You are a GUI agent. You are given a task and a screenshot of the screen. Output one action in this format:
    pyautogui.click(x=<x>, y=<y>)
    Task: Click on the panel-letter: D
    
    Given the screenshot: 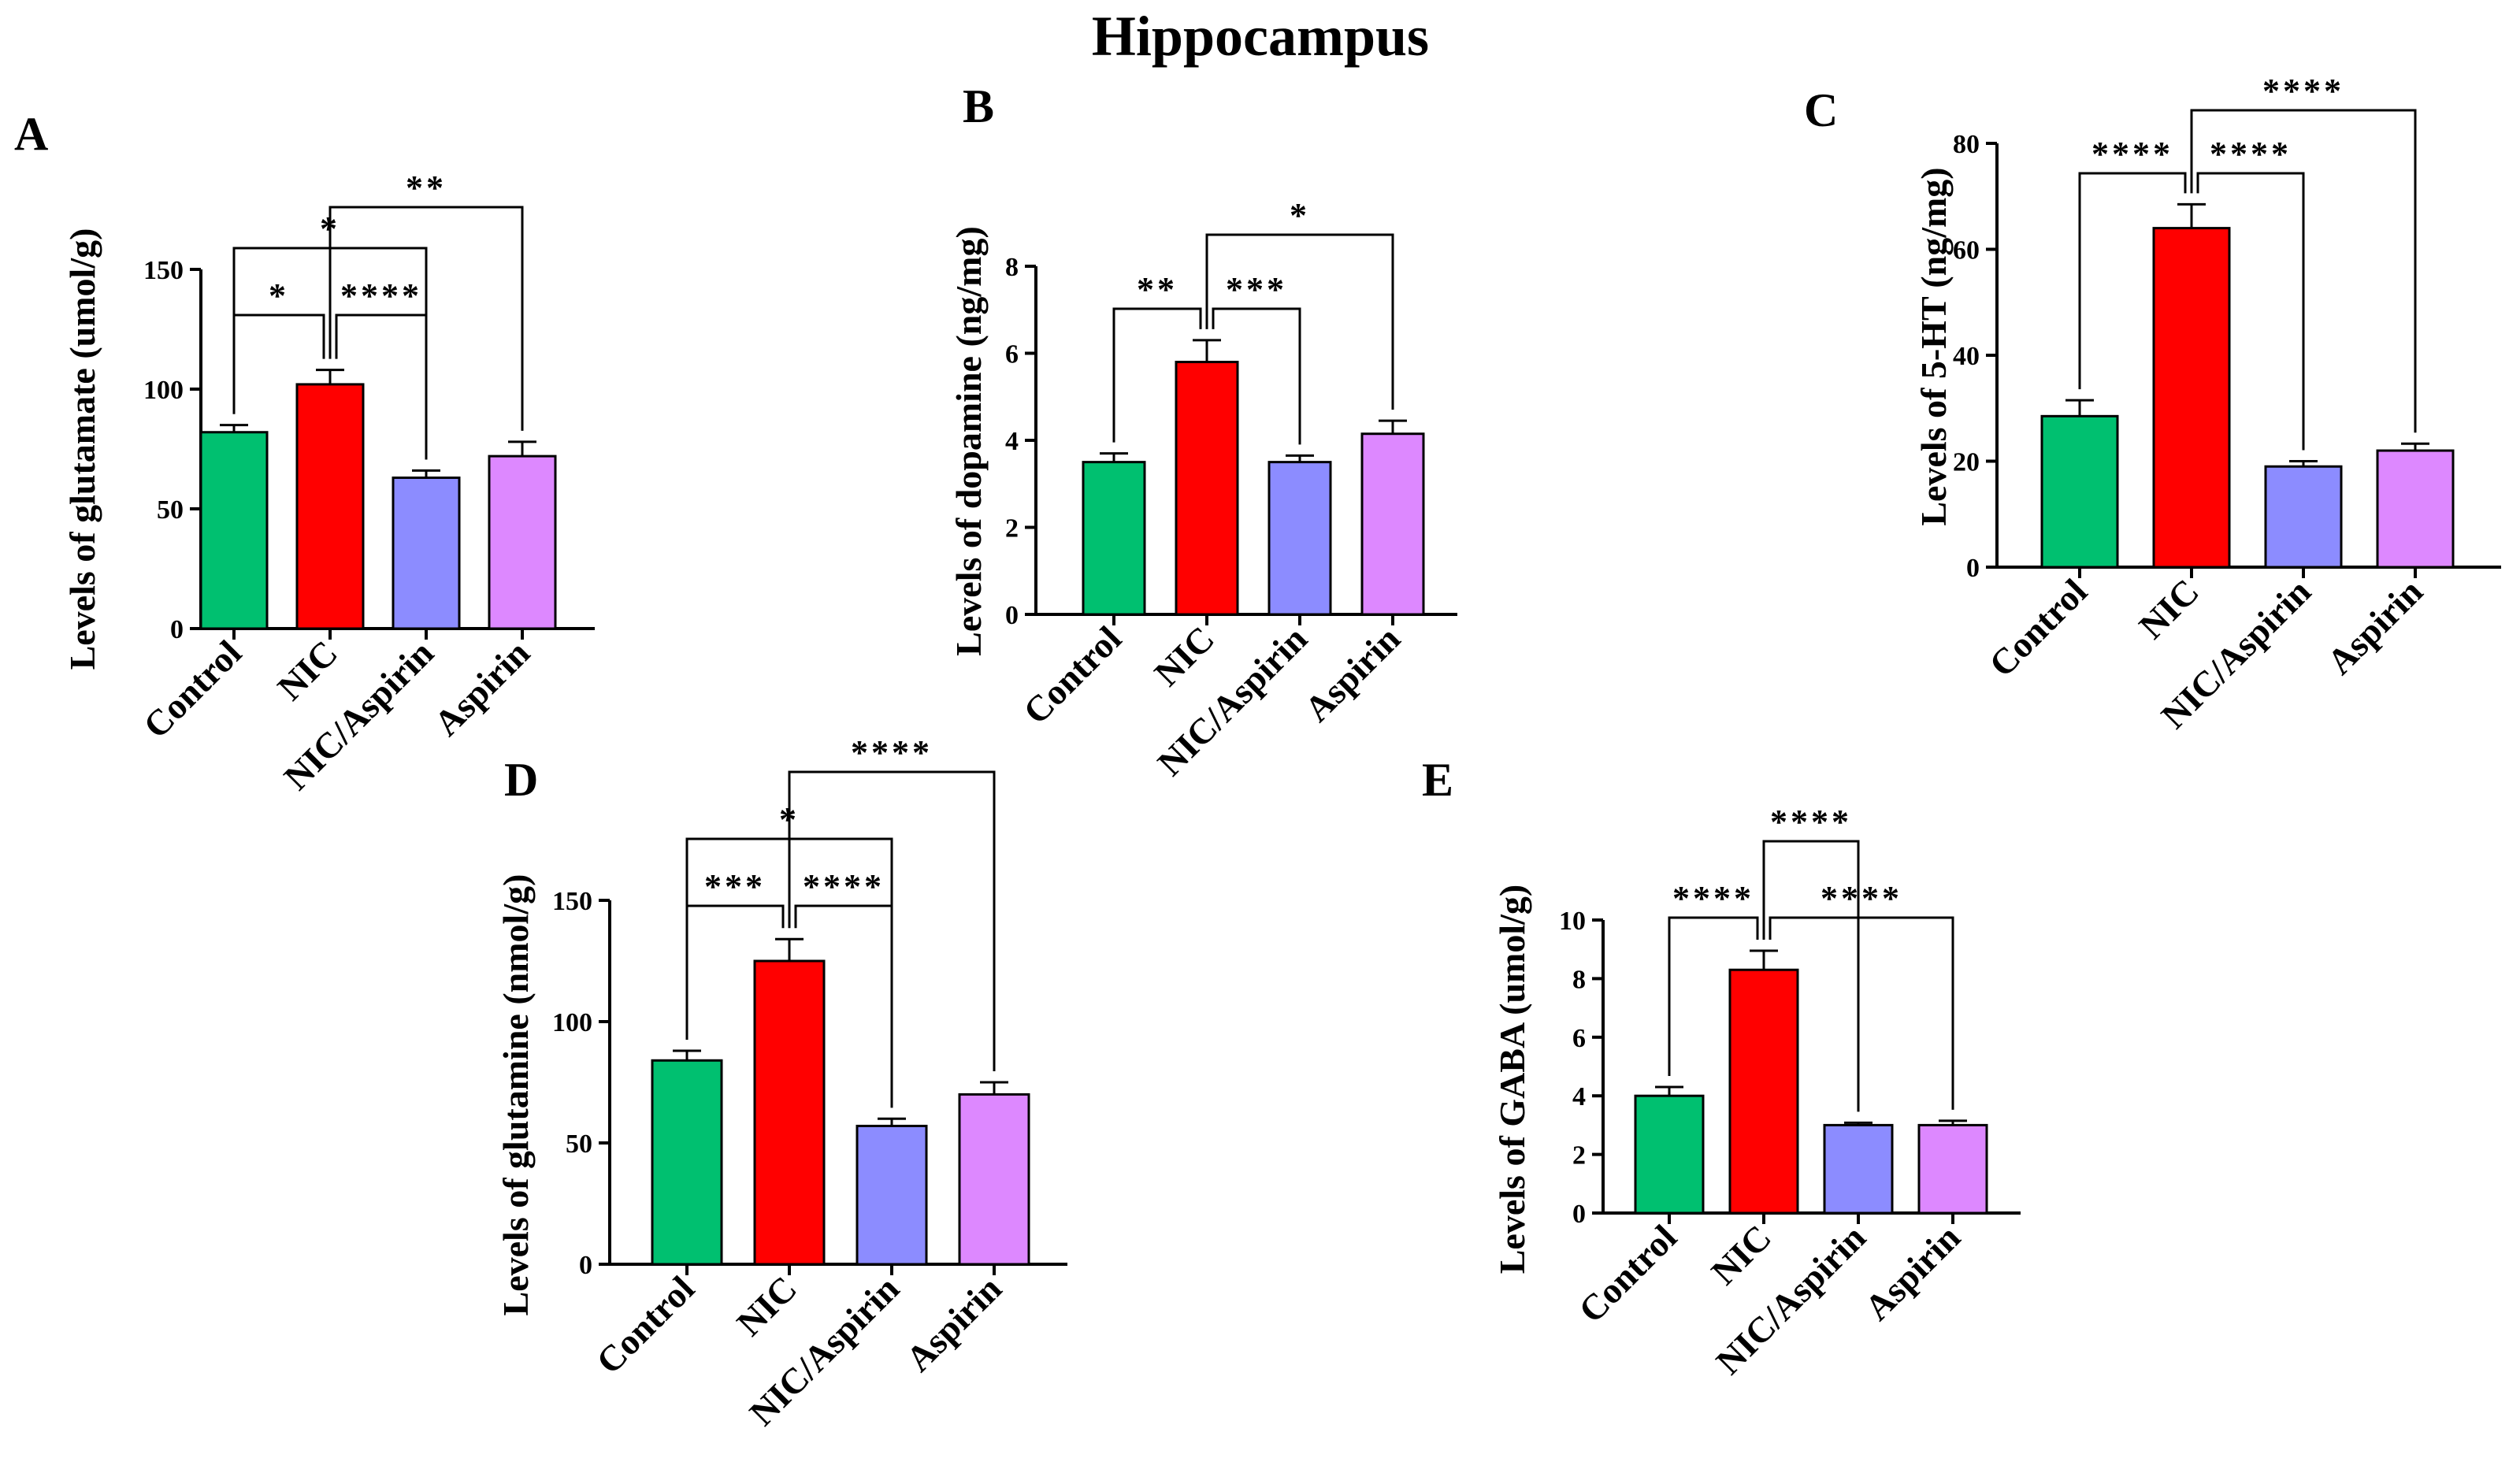 What is the action you would take?
    pyautogui.click(x=521, y=780)
    